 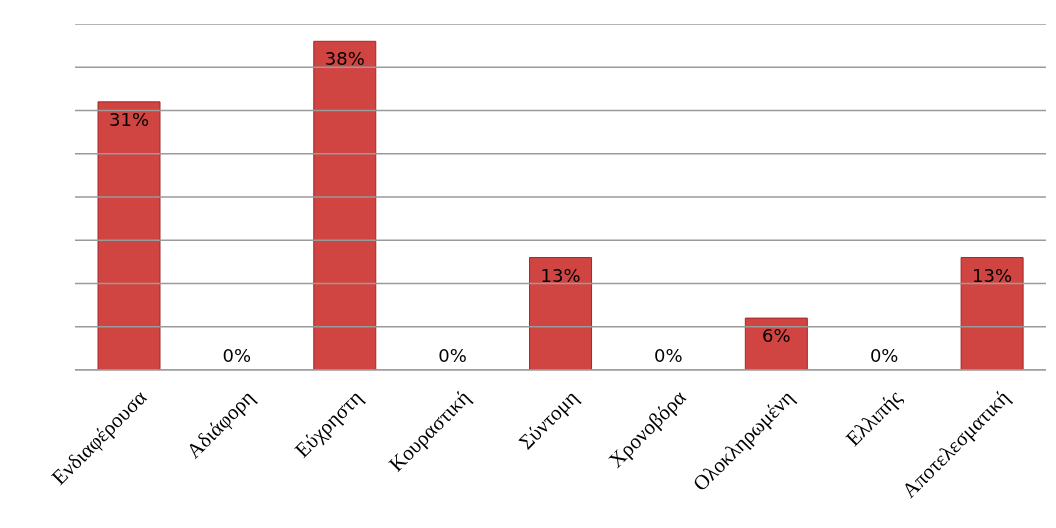 What do you see at coordinates (129, 119) in the screenshot?
I see `data-label: 31%` at bounding box center [129, 119].